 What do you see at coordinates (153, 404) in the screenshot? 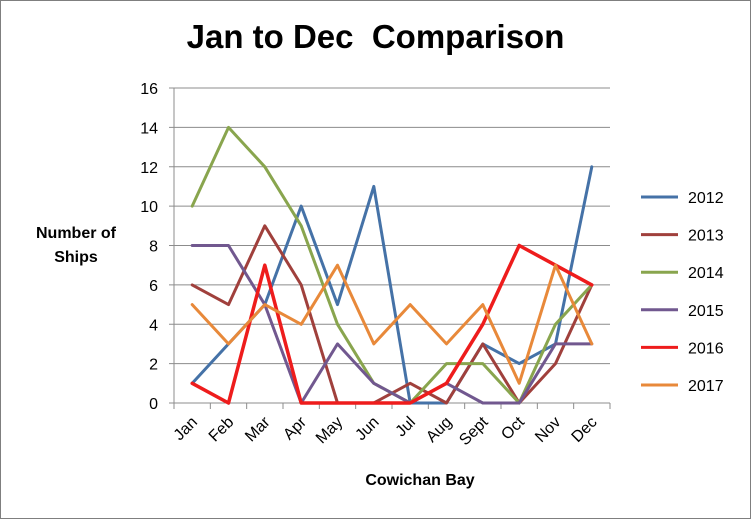
I see `y-tick-label: 0` at bounding box center [153, 404].